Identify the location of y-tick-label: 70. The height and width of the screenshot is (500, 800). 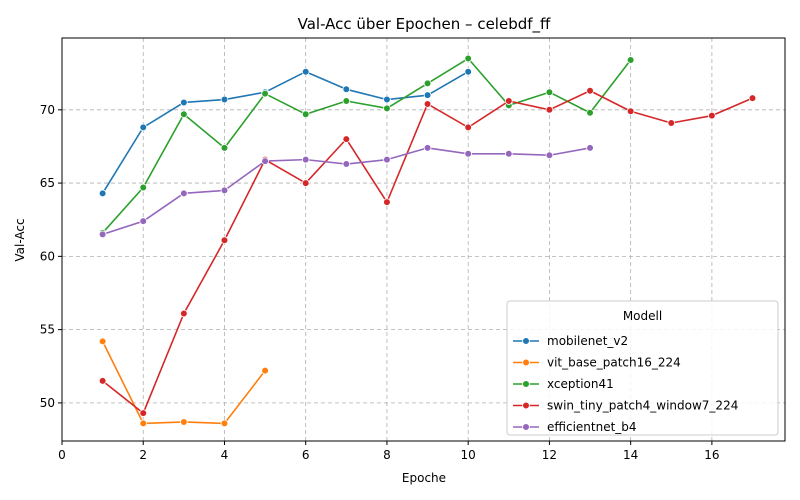
(47, 110).